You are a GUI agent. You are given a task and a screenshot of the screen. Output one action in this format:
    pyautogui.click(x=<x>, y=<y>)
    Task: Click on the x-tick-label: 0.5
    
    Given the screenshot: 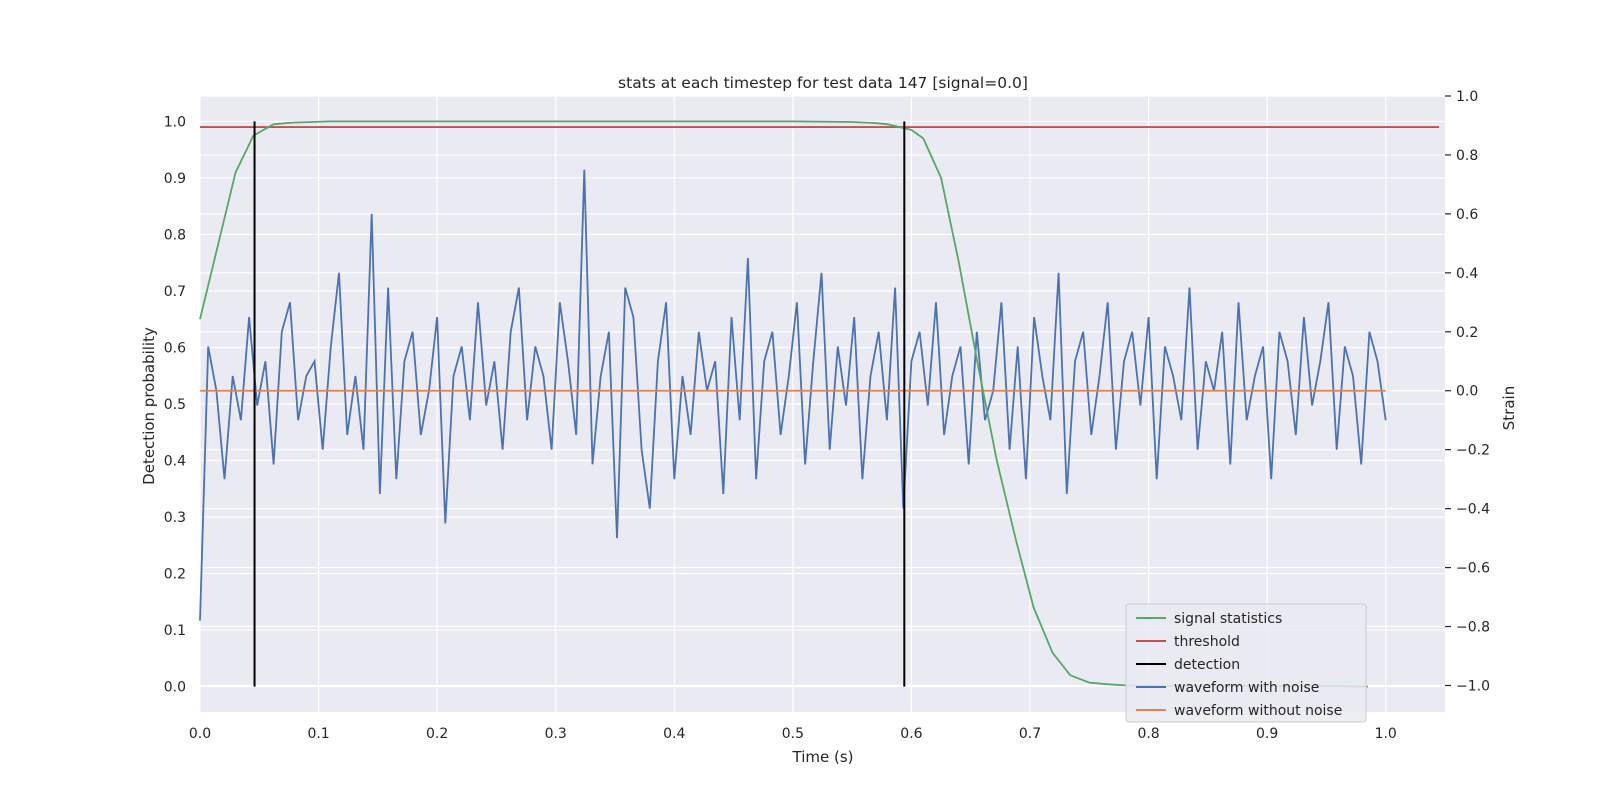 What is the action you would take?
    pyautogui.click(x=793, y=734)
    